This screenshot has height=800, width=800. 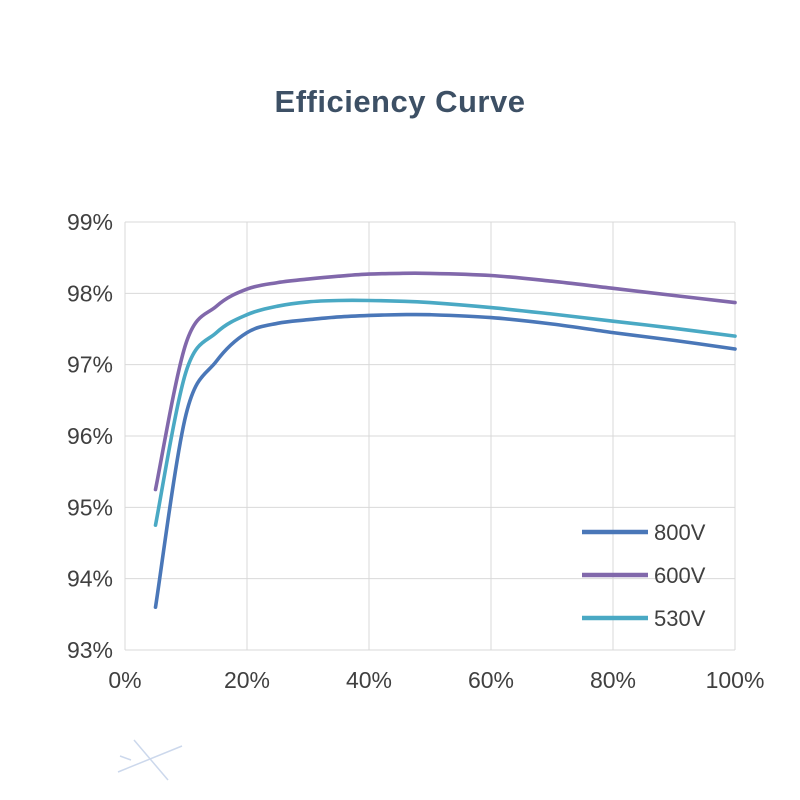 What do you see at coordinates (90, 293) in the screenshot?
I see `y-tick-label: 98%` at bounding box center [90, 293].